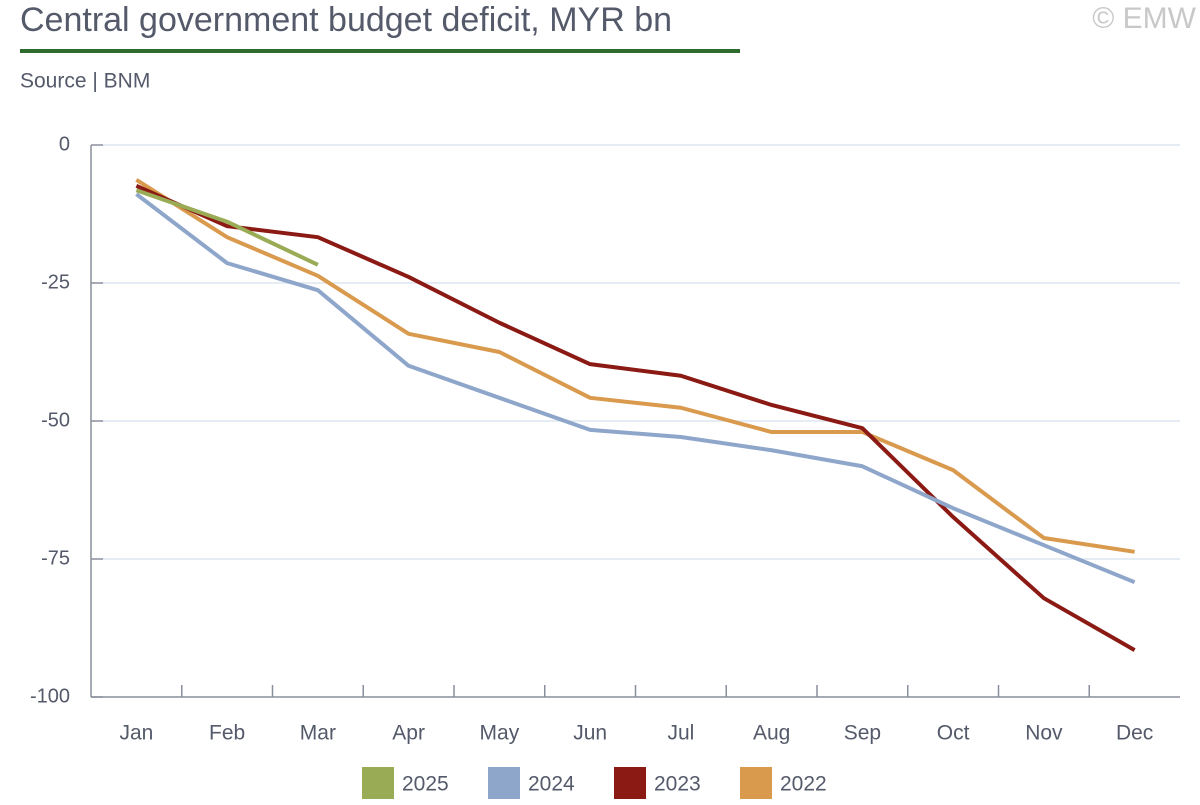 The width and height of the screenshot is (1200, 805). Describe the element at coordinates (677, 784) in the screenshot. I see `legend-label: 2023` at that location.